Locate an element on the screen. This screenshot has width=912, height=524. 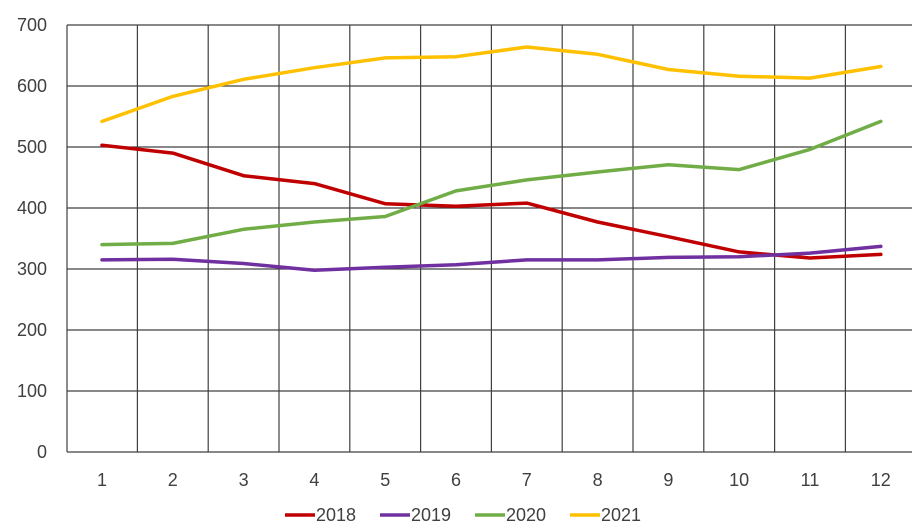
y-tick-label: 300 is located at coordinates (32, 269).